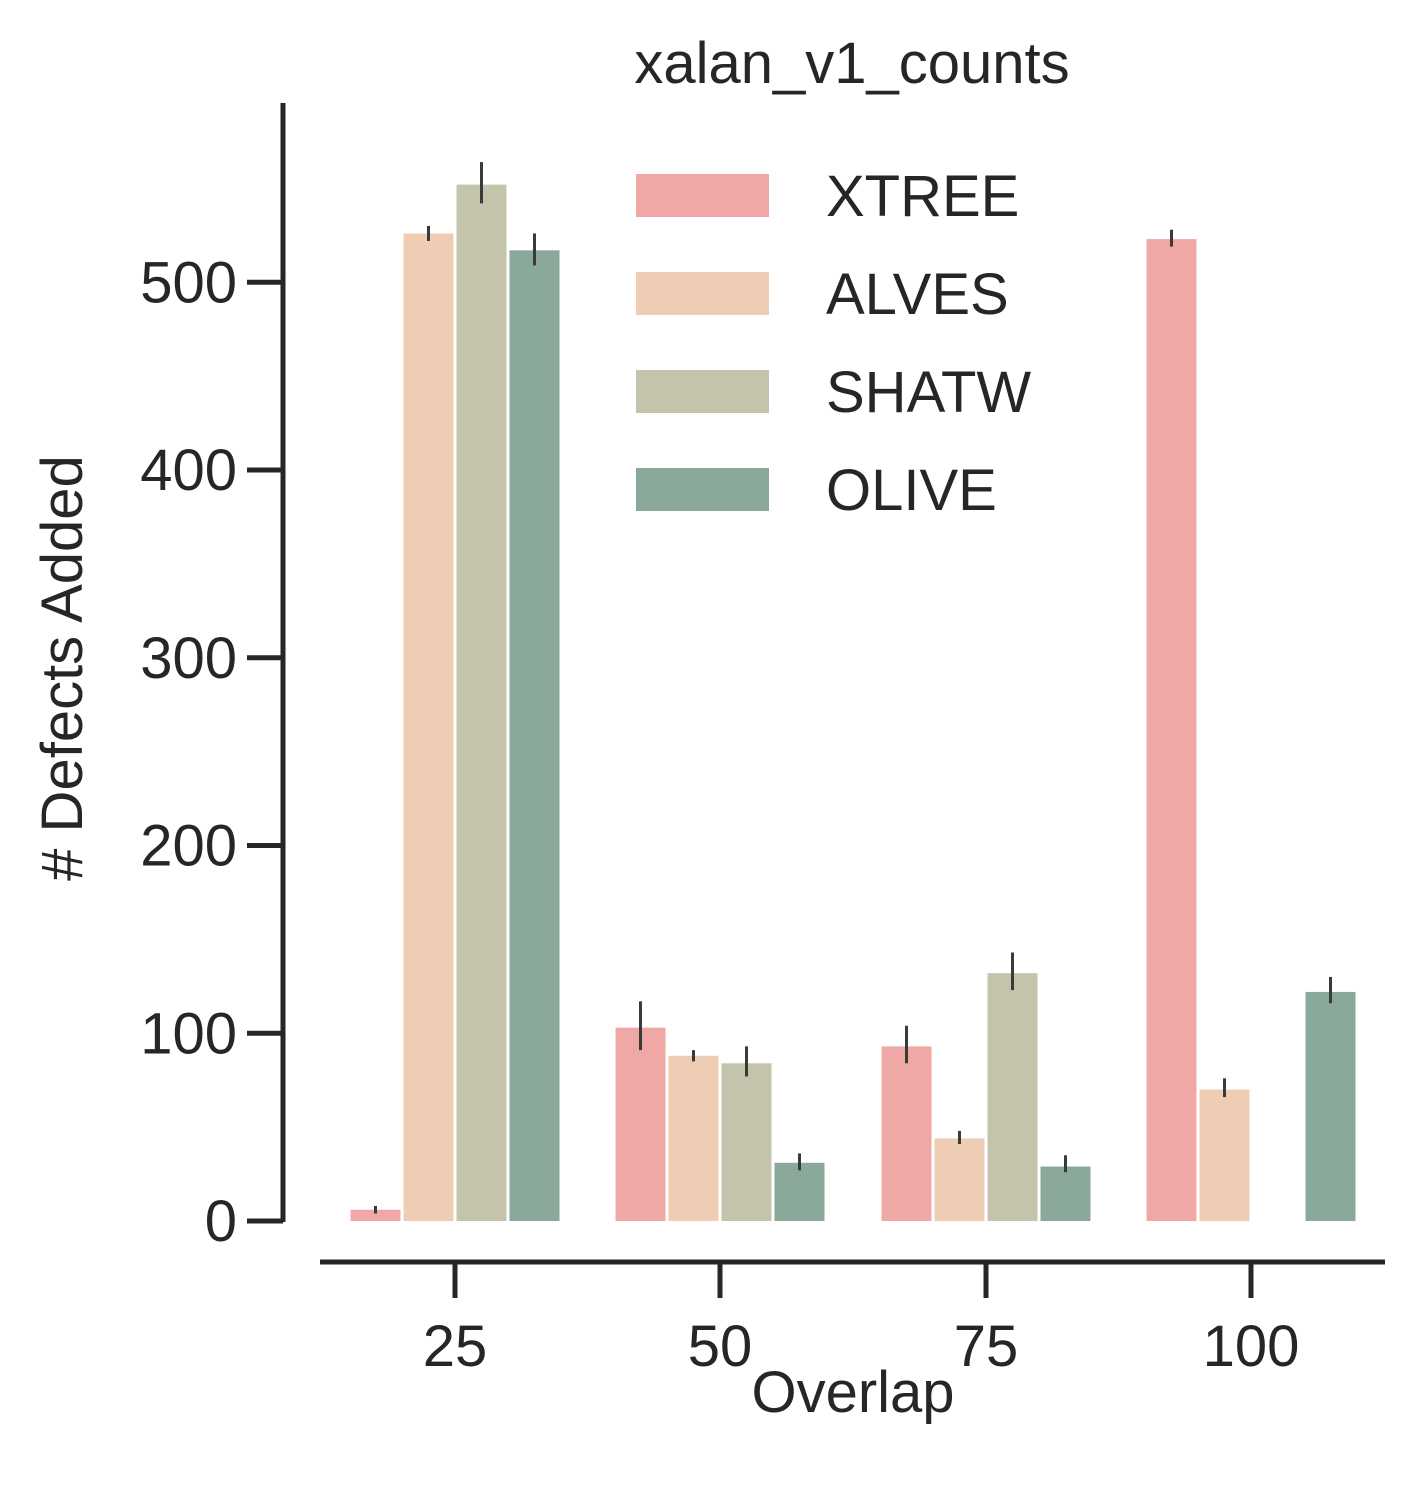 Image resolution: width=1421 pixels, height=1496 pixels. What do you see at coordinates (922, 196) in the screenshot?
I see `legend-label-xtree: XTREE` at bounding box center [922, 196].